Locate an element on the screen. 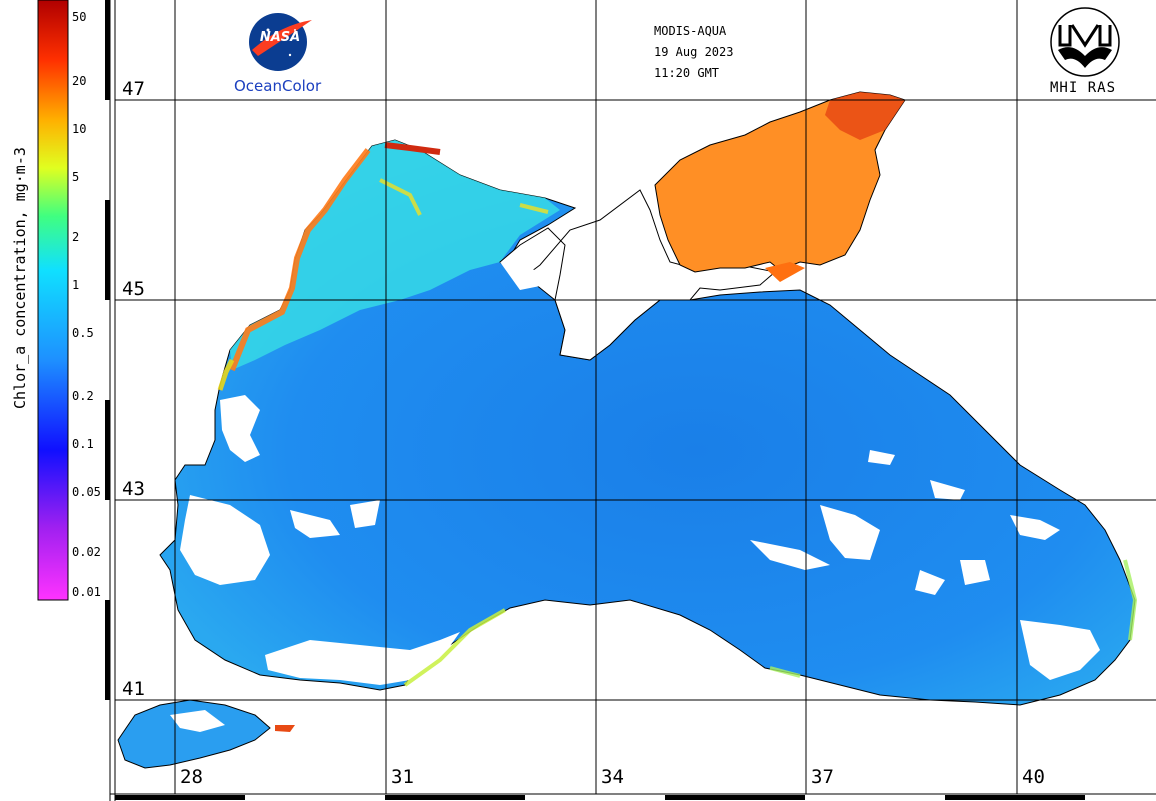 The height and width of the screenshot is (801, 1156). sensor-name: MODIS-AQUA is located at coordinates (690, 31).